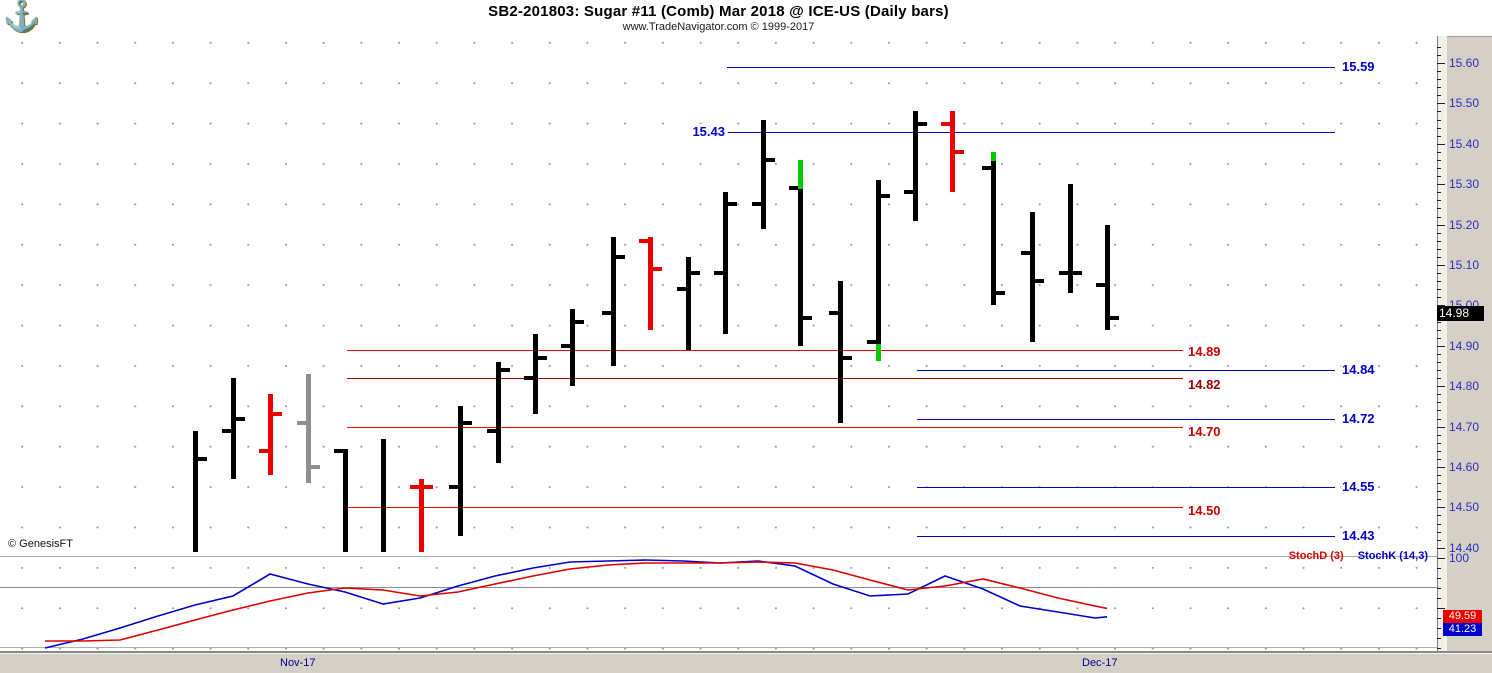 This screenshot has height=673, width=1492. What do you see at coordinates (1464, 103) in the screenshot?
I see `price-axis-label: 15.50` at bounding box center [1464, 103].